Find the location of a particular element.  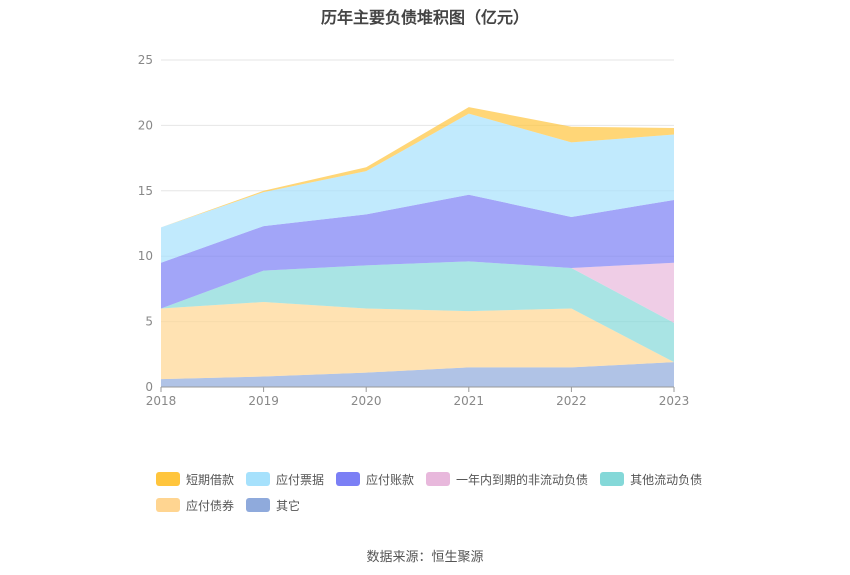

legend-label: 其他流动负债 is located at coordinates (666, 479).